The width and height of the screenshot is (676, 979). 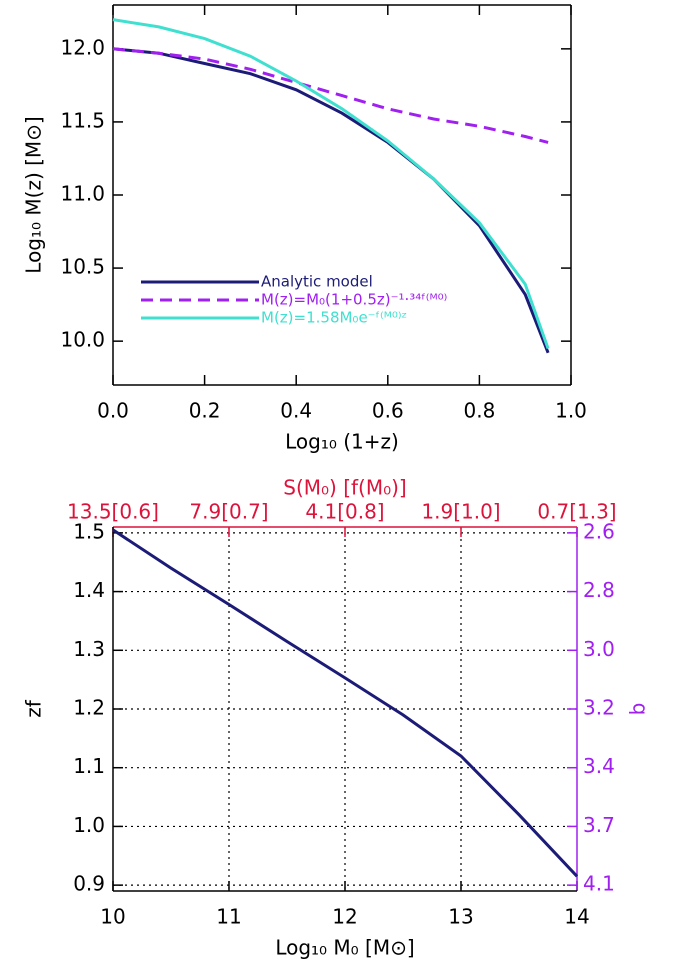 What do you see at coordinates (344, 512) in the screenshot?
I see `x2-tick-label: 4.1[0.8]` at bounding box center [344, 512].